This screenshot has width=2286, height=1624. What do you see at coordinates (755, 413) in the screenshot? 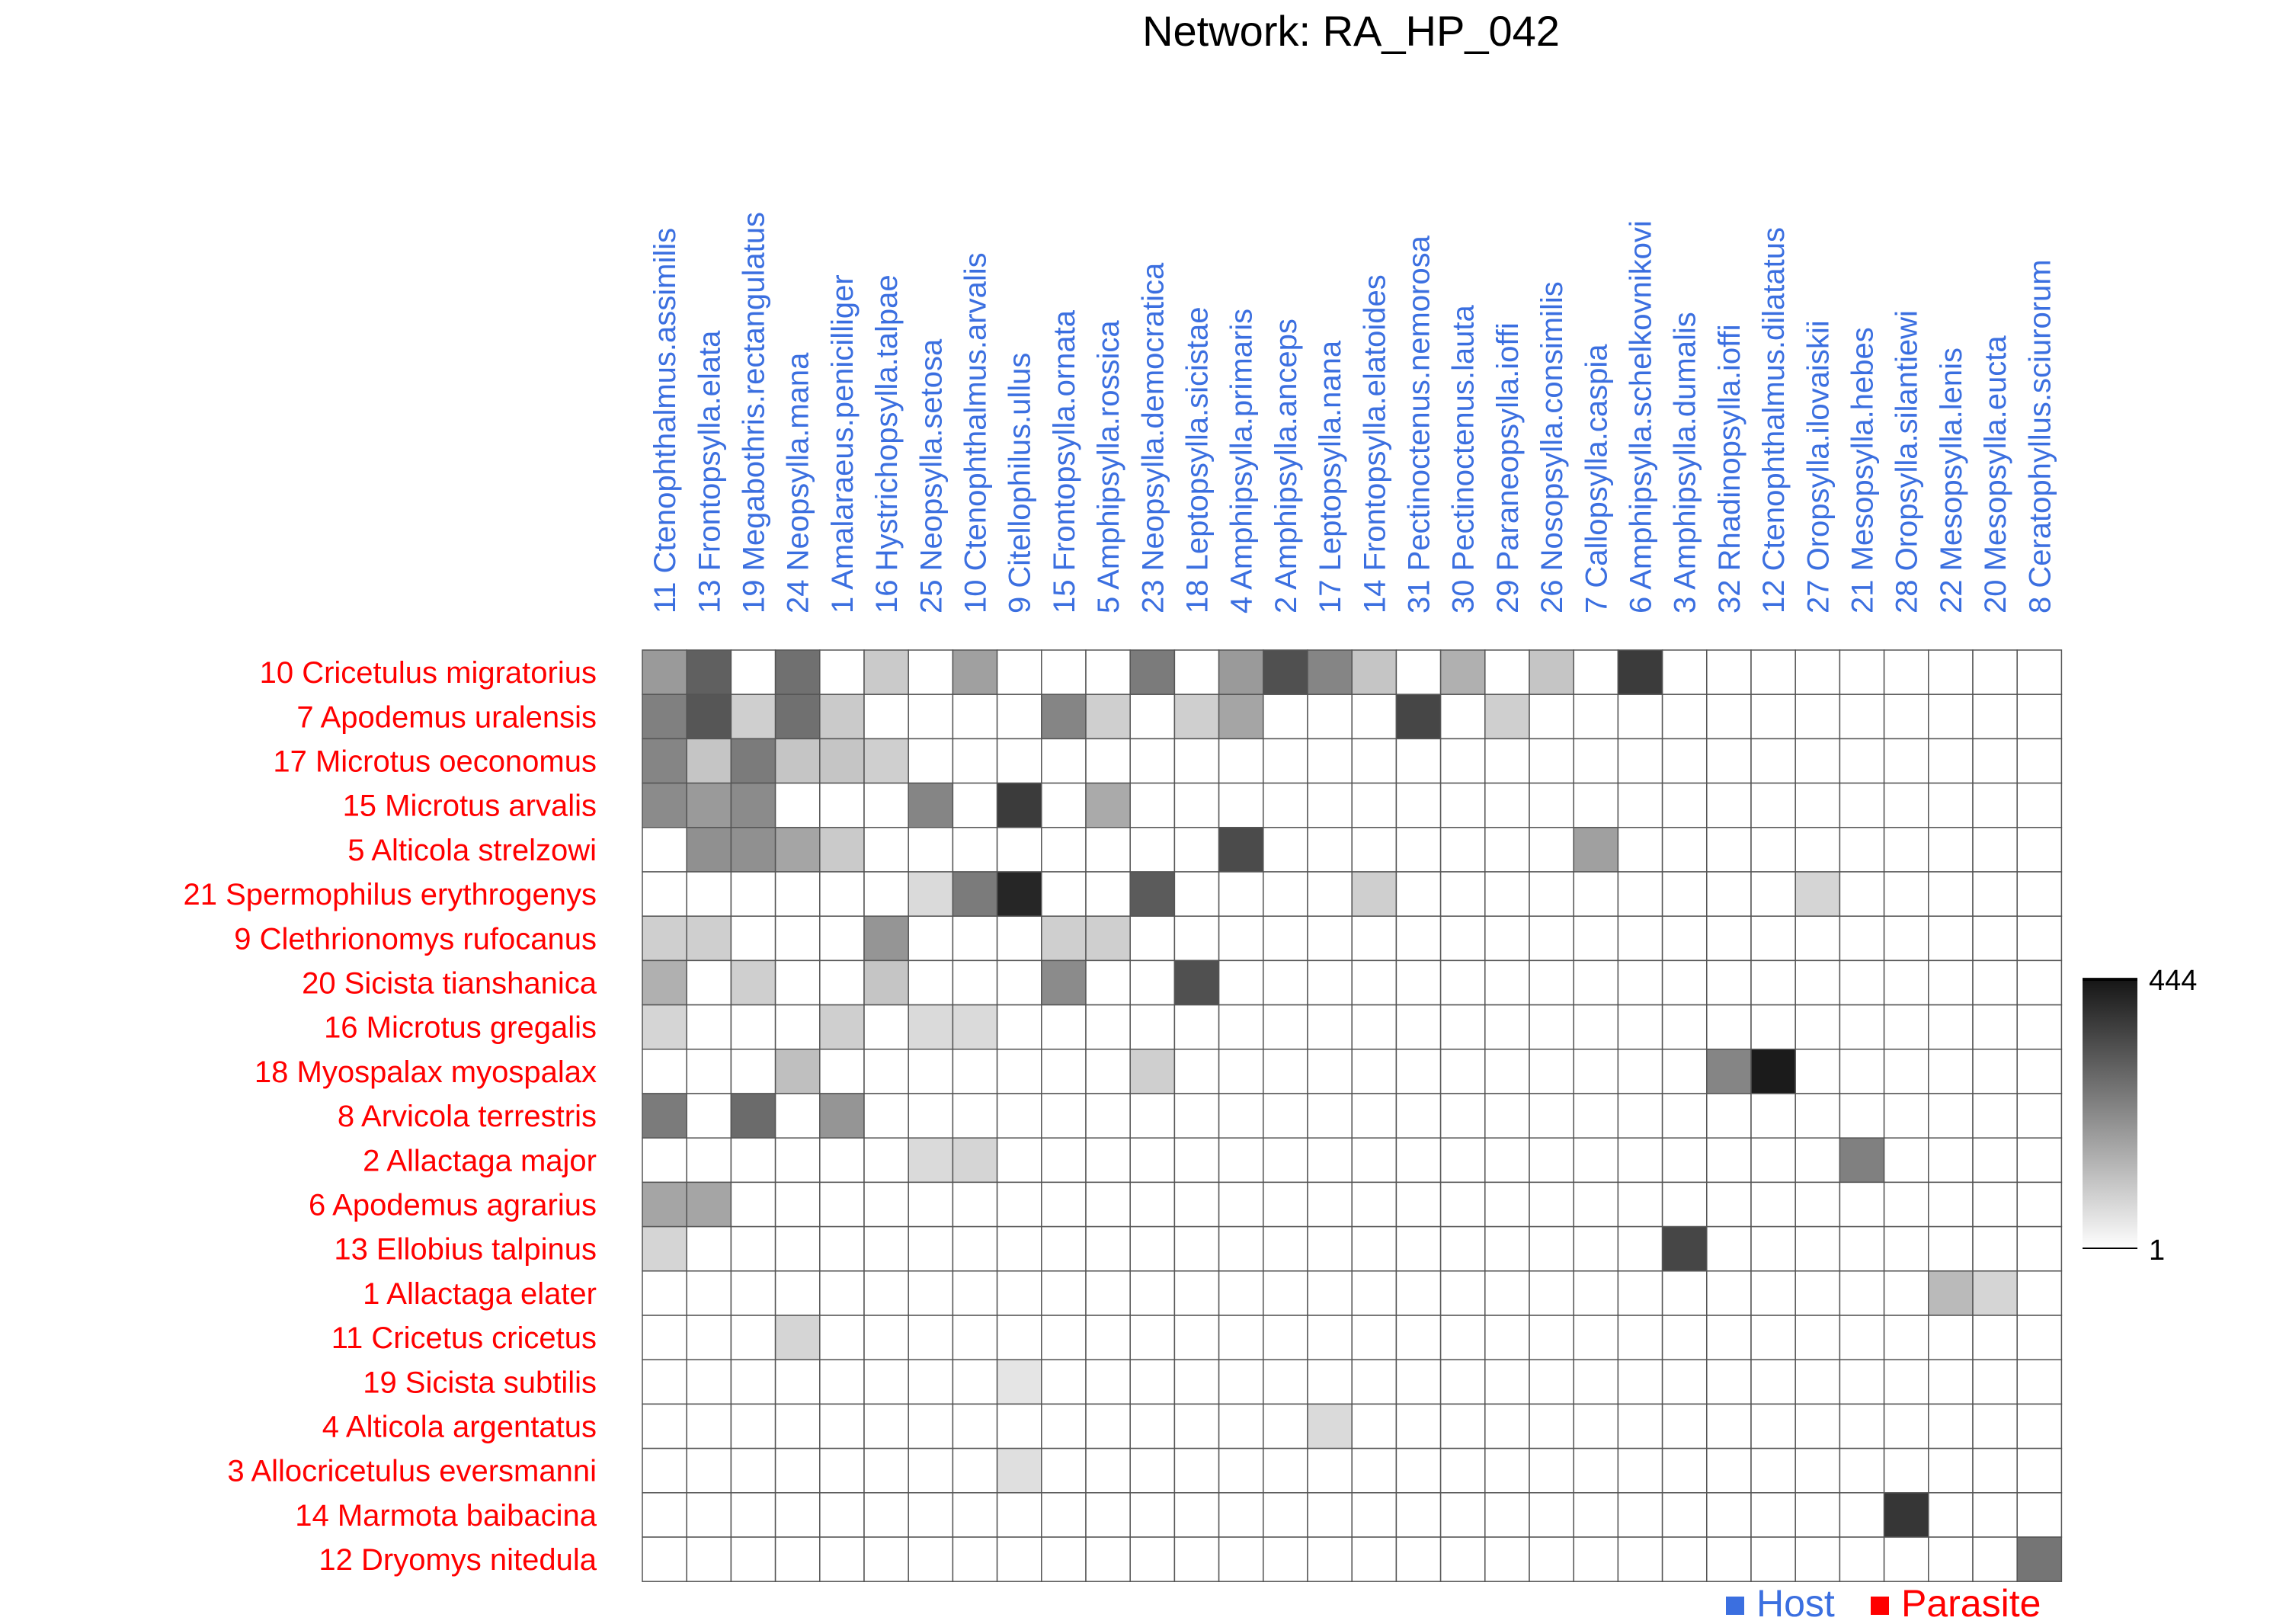
I see `column-label: 19 Megabothris.rectangulatus` at bounding box center [755, 413].